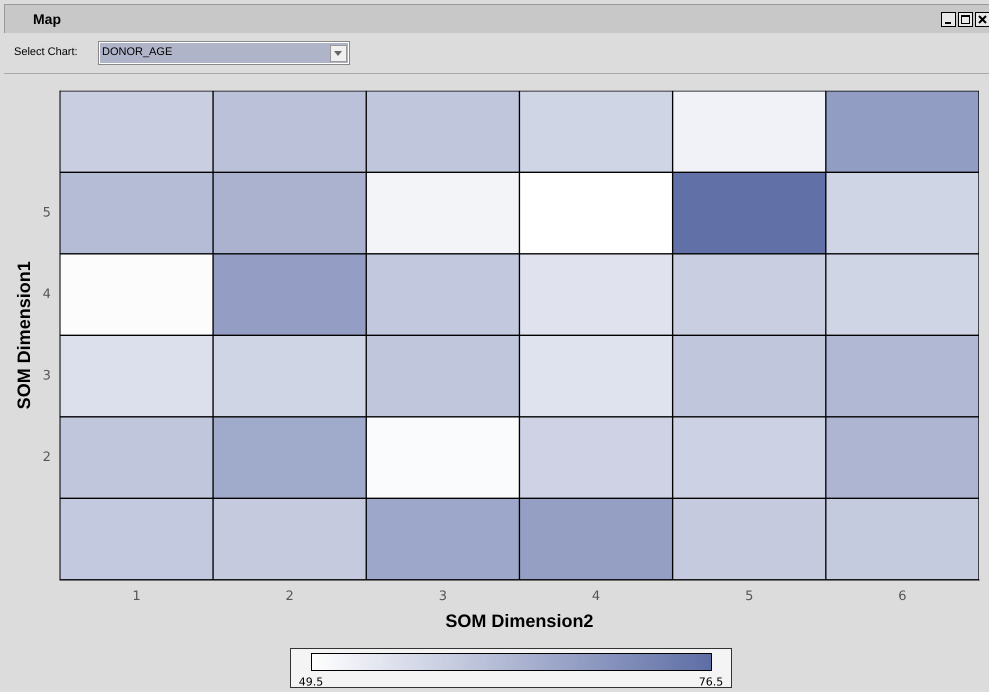  What do you see at coordinates (290, 596) in the screenshot?
I see `x-tick-label: 2` at bounding box center [290, 596].